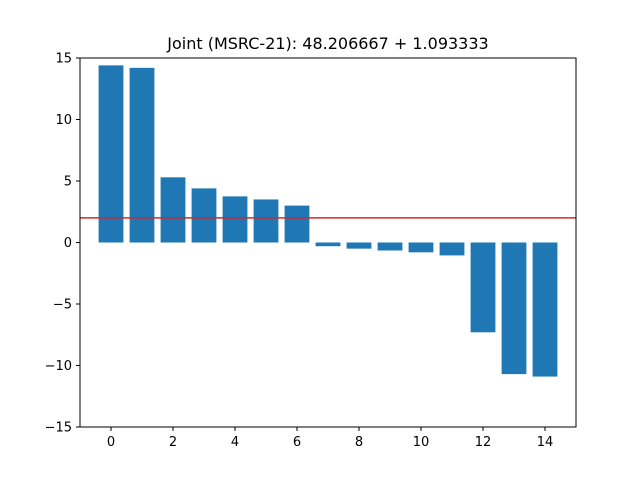  Describe the element at coordinates (111, 442) in the screenshot. I see `x-tick-label: 0` at that location.